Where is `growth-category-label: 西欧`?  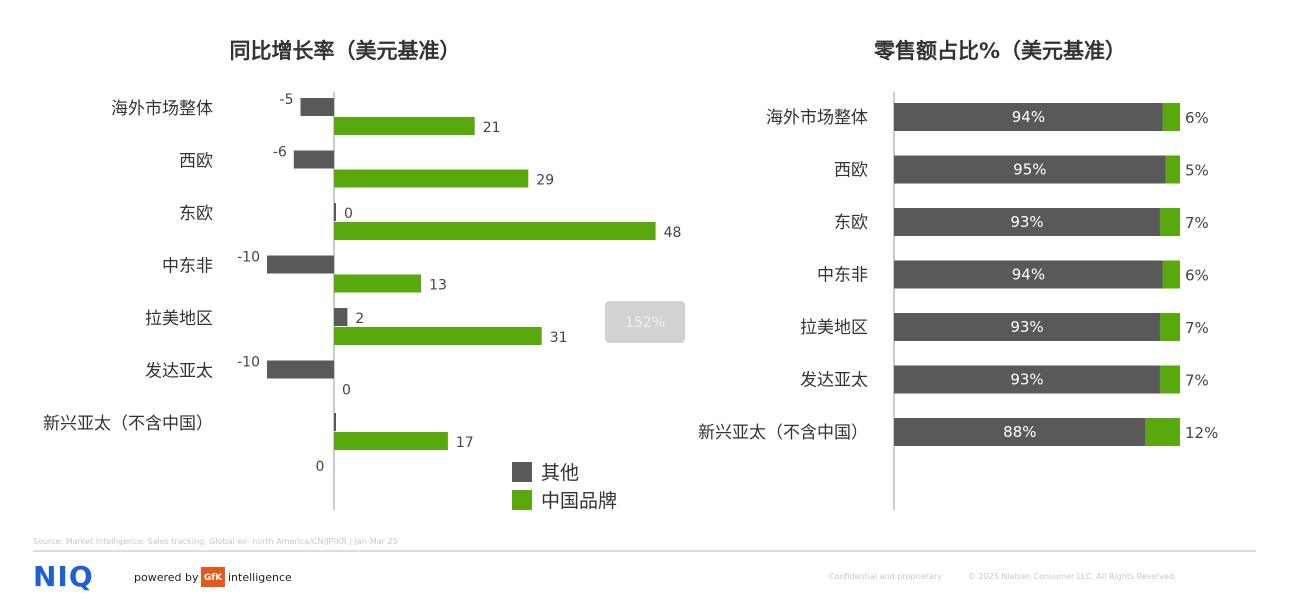 growth-category-label: 西欧 is located at coordinates (196, 162).